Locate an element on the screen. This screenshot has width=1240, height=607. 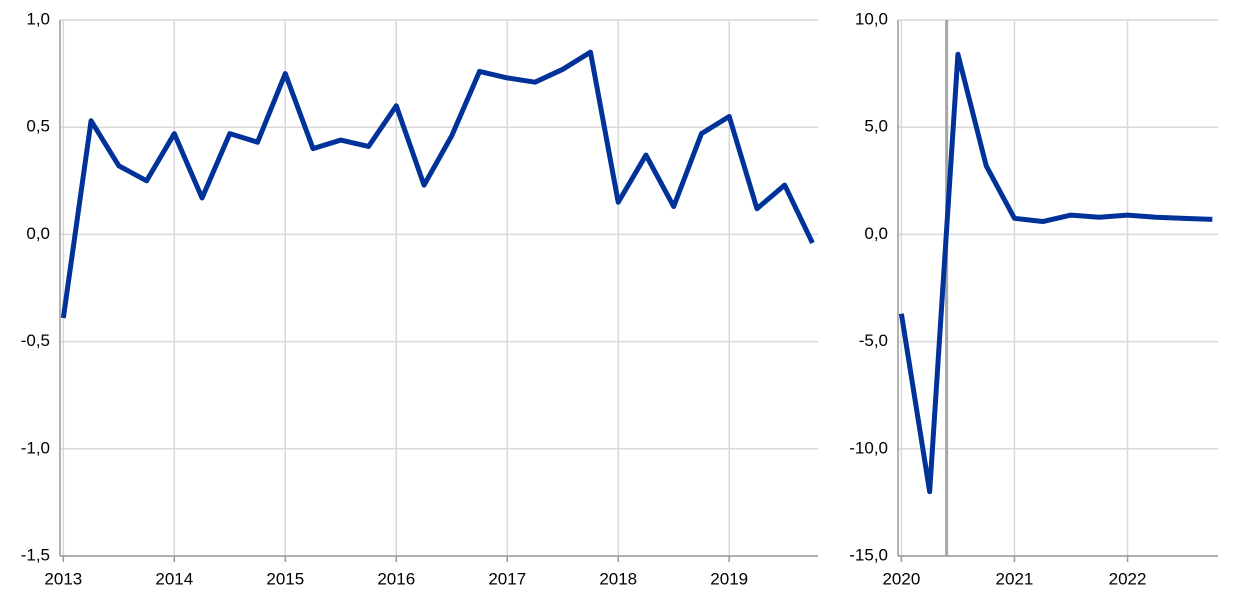
y-tick-label: 5,0 is located at coordinates (876, 126).